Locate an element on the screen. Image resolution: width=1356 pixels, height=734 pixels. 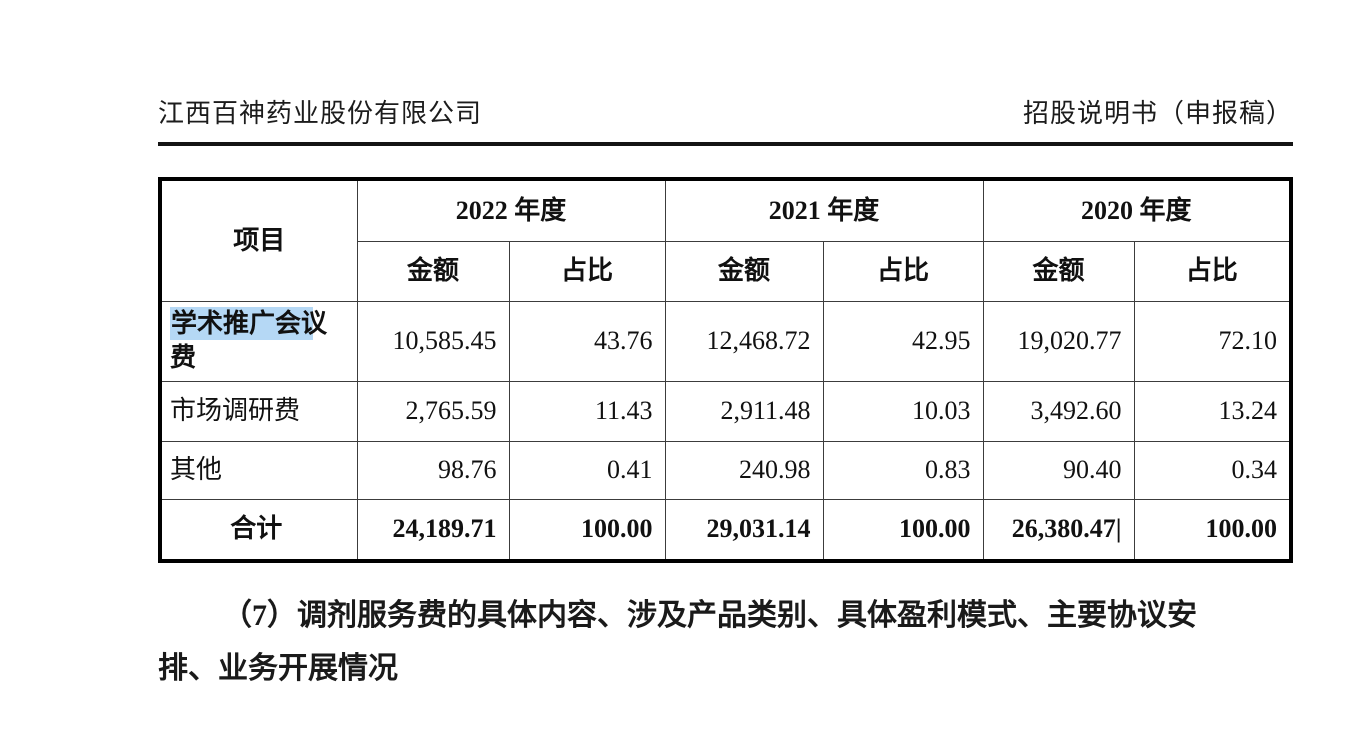
column-header-item: 项目 is located at coordinates (258, 240).